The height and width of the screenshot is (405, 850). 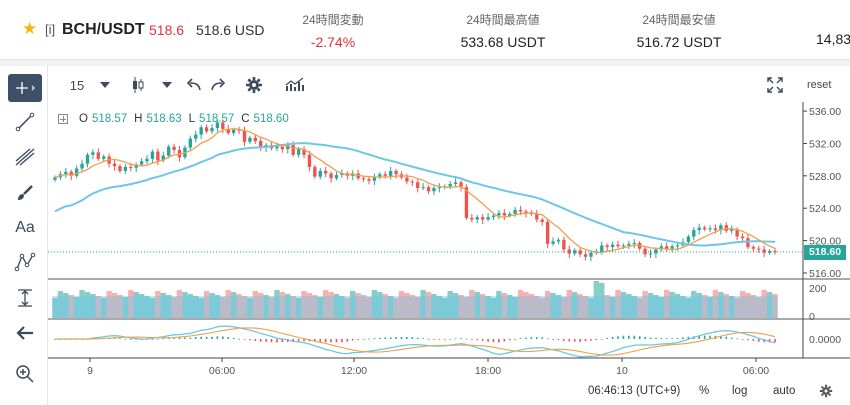 What do you see at coordinates (775, 85) in the screenshot?
I see `fullscreen-icon` at bounding box center [775, 85].